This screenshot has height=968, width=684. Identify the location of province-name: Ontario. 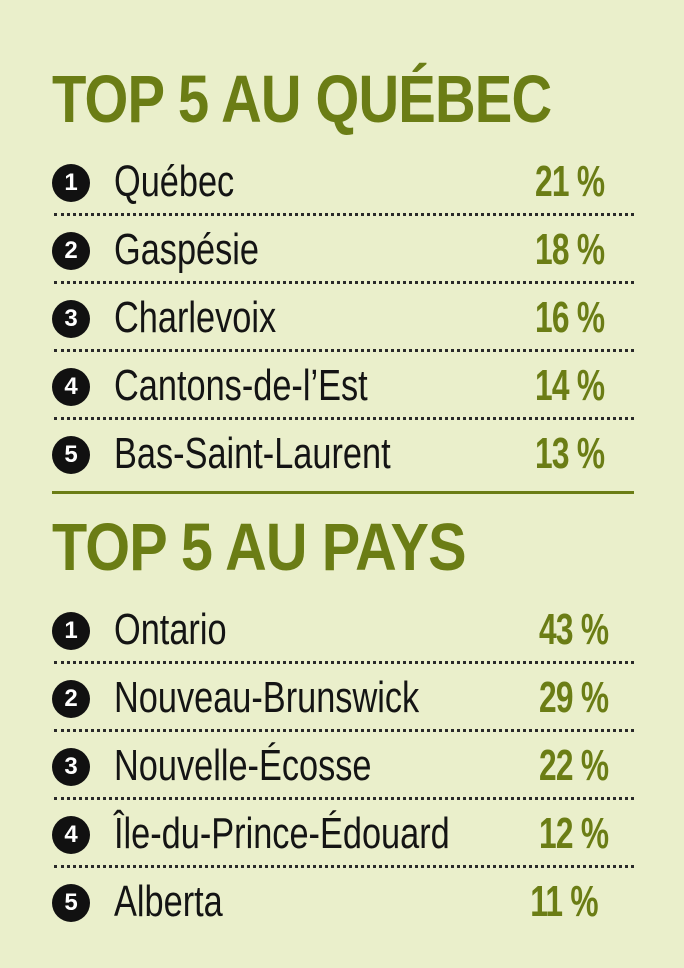
(170, 629).